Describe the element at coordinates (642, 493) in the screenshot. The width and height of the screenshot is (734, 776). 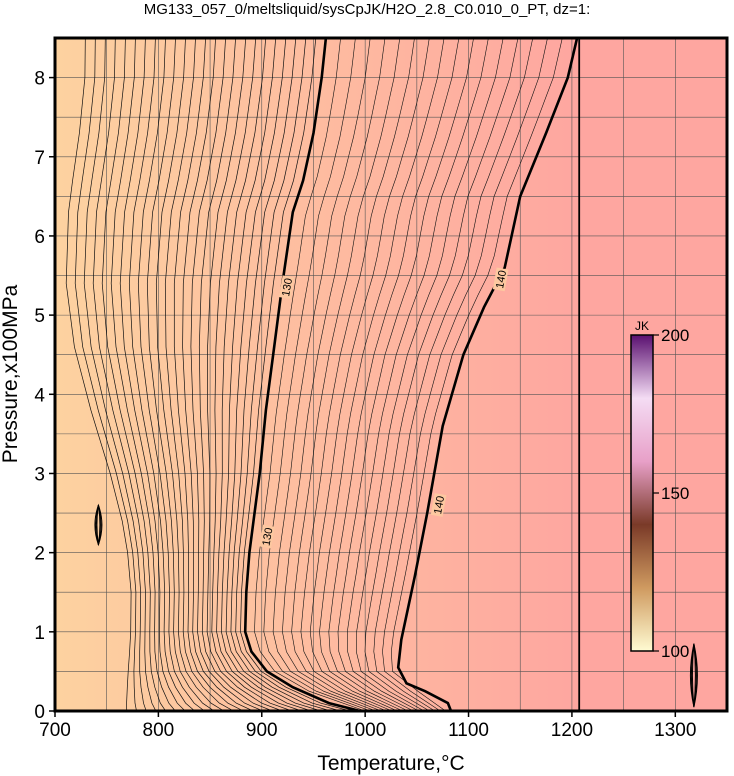
I see `colorbar-gradient` at that location.